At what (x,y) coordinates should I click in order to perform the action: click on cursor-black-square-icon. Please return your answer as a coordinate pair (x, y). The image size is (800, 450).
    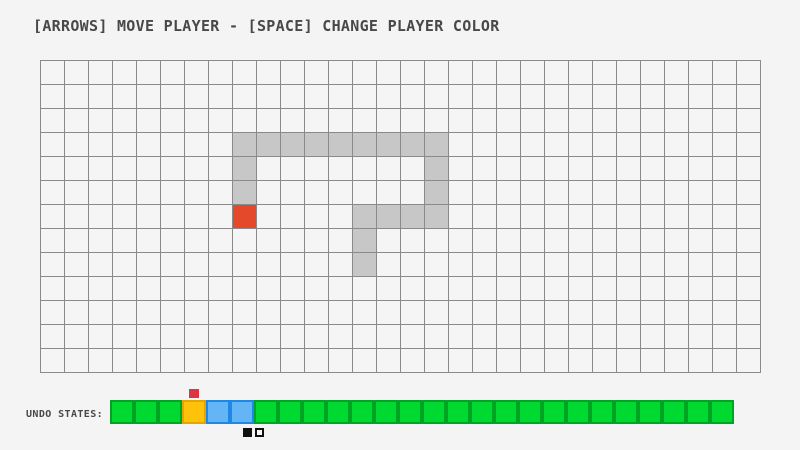
    Looking at the image, I should click on (247, 432).